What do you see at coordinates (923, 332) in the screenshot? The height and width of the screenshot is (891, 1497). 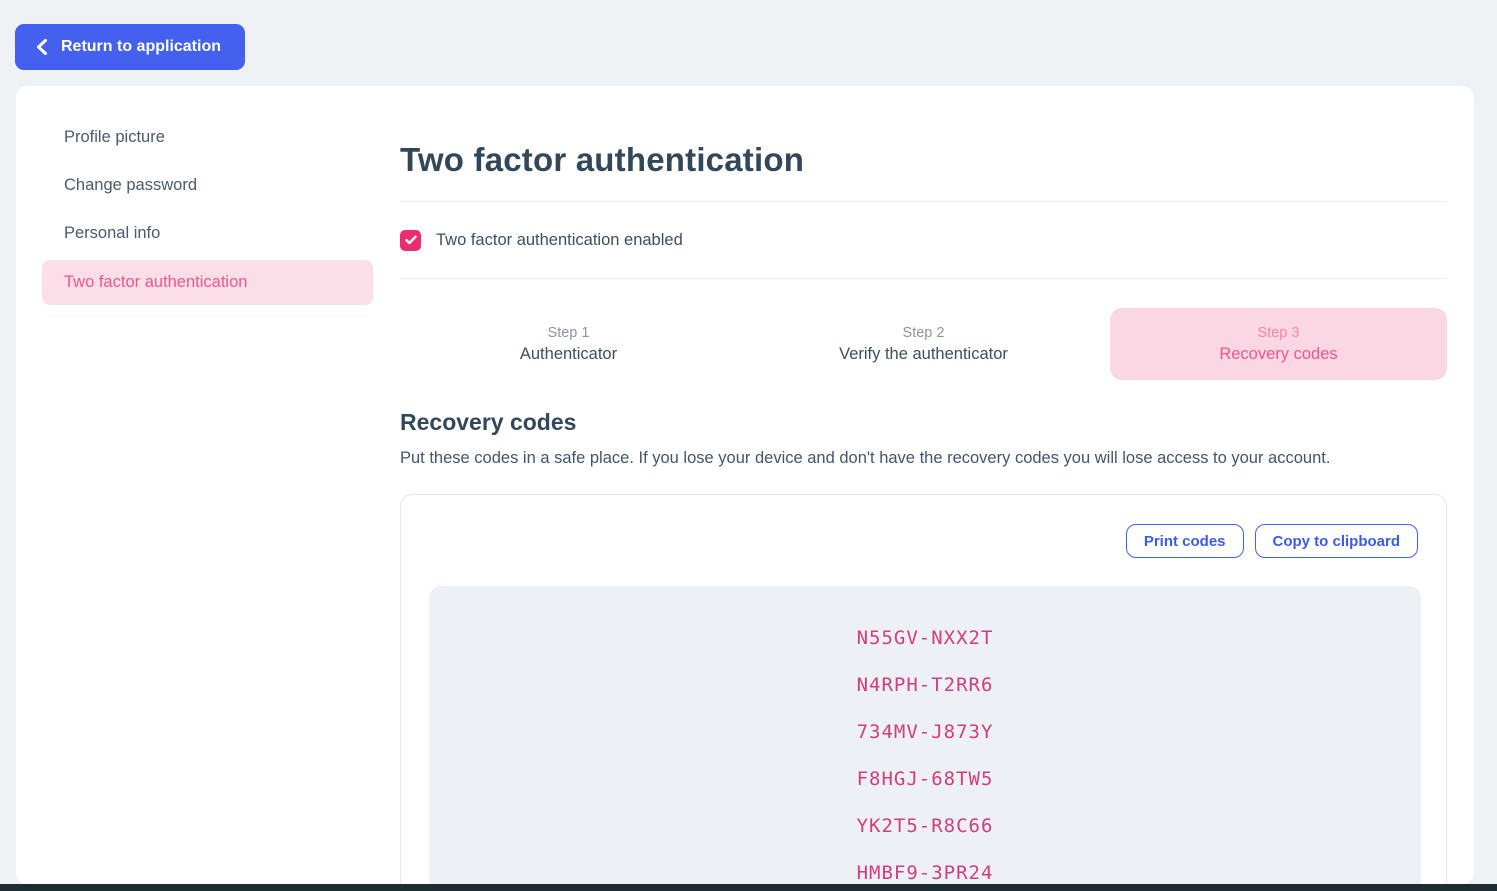 I see `step-number: Step 2` at bounding box center [923, 332].